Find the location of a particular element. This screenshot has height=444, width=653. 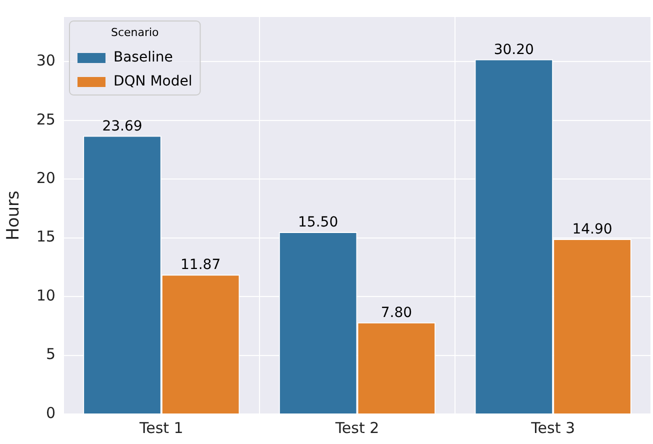

y-tick-label: 10 is located at coordinates (46, 295).